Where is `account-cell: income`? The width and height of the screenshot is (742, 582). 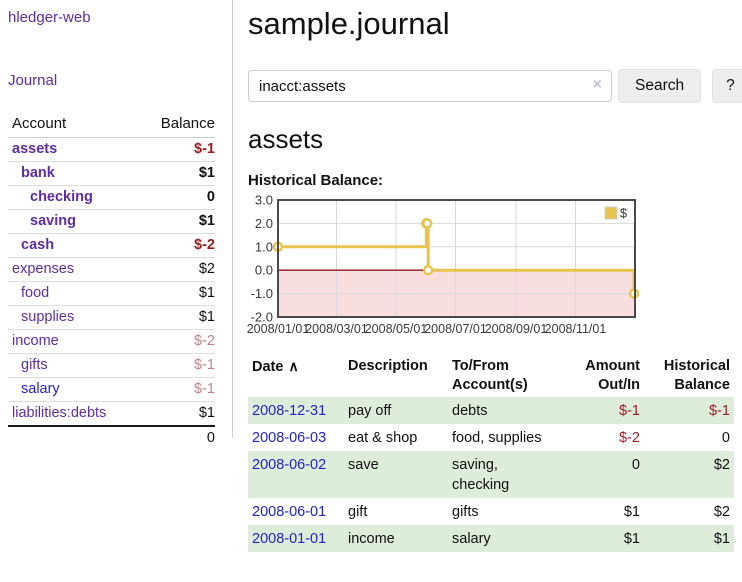 account-cell: income is located at coordinates (73, 341).